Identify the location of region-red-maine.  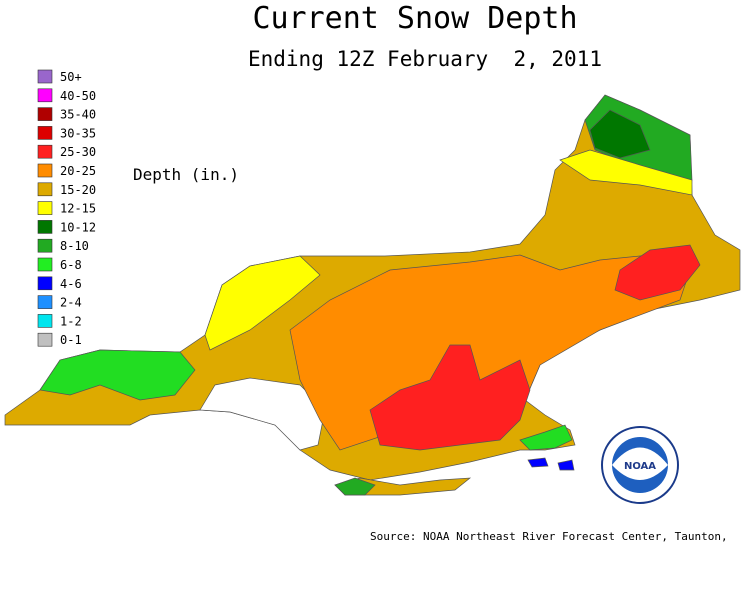
(657, 272).